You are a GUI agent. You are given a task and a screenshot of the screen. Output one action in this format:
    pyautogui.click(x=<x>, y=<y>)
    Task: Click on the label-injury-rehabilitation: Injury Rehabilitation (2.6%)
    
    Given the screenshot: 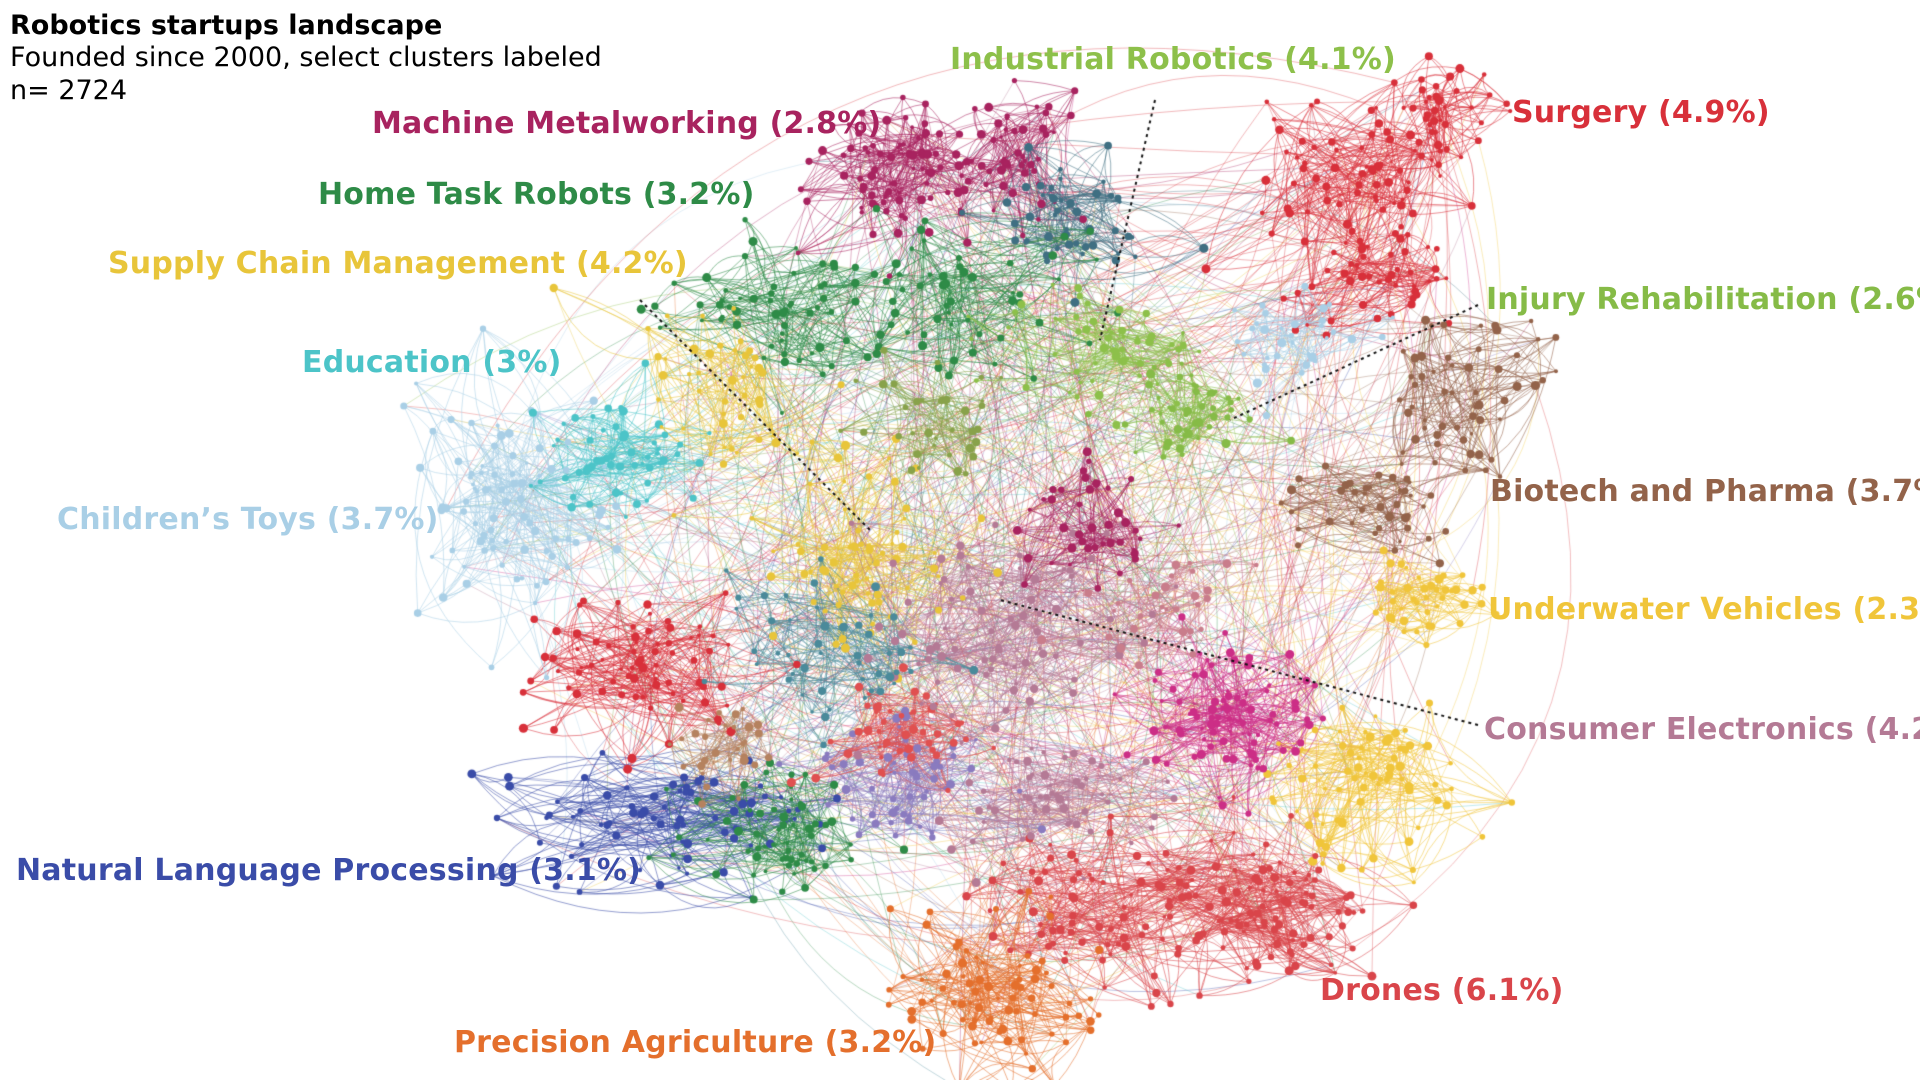 What is the action you would take?
    pyautogui.click(x=1703, y=299)
    